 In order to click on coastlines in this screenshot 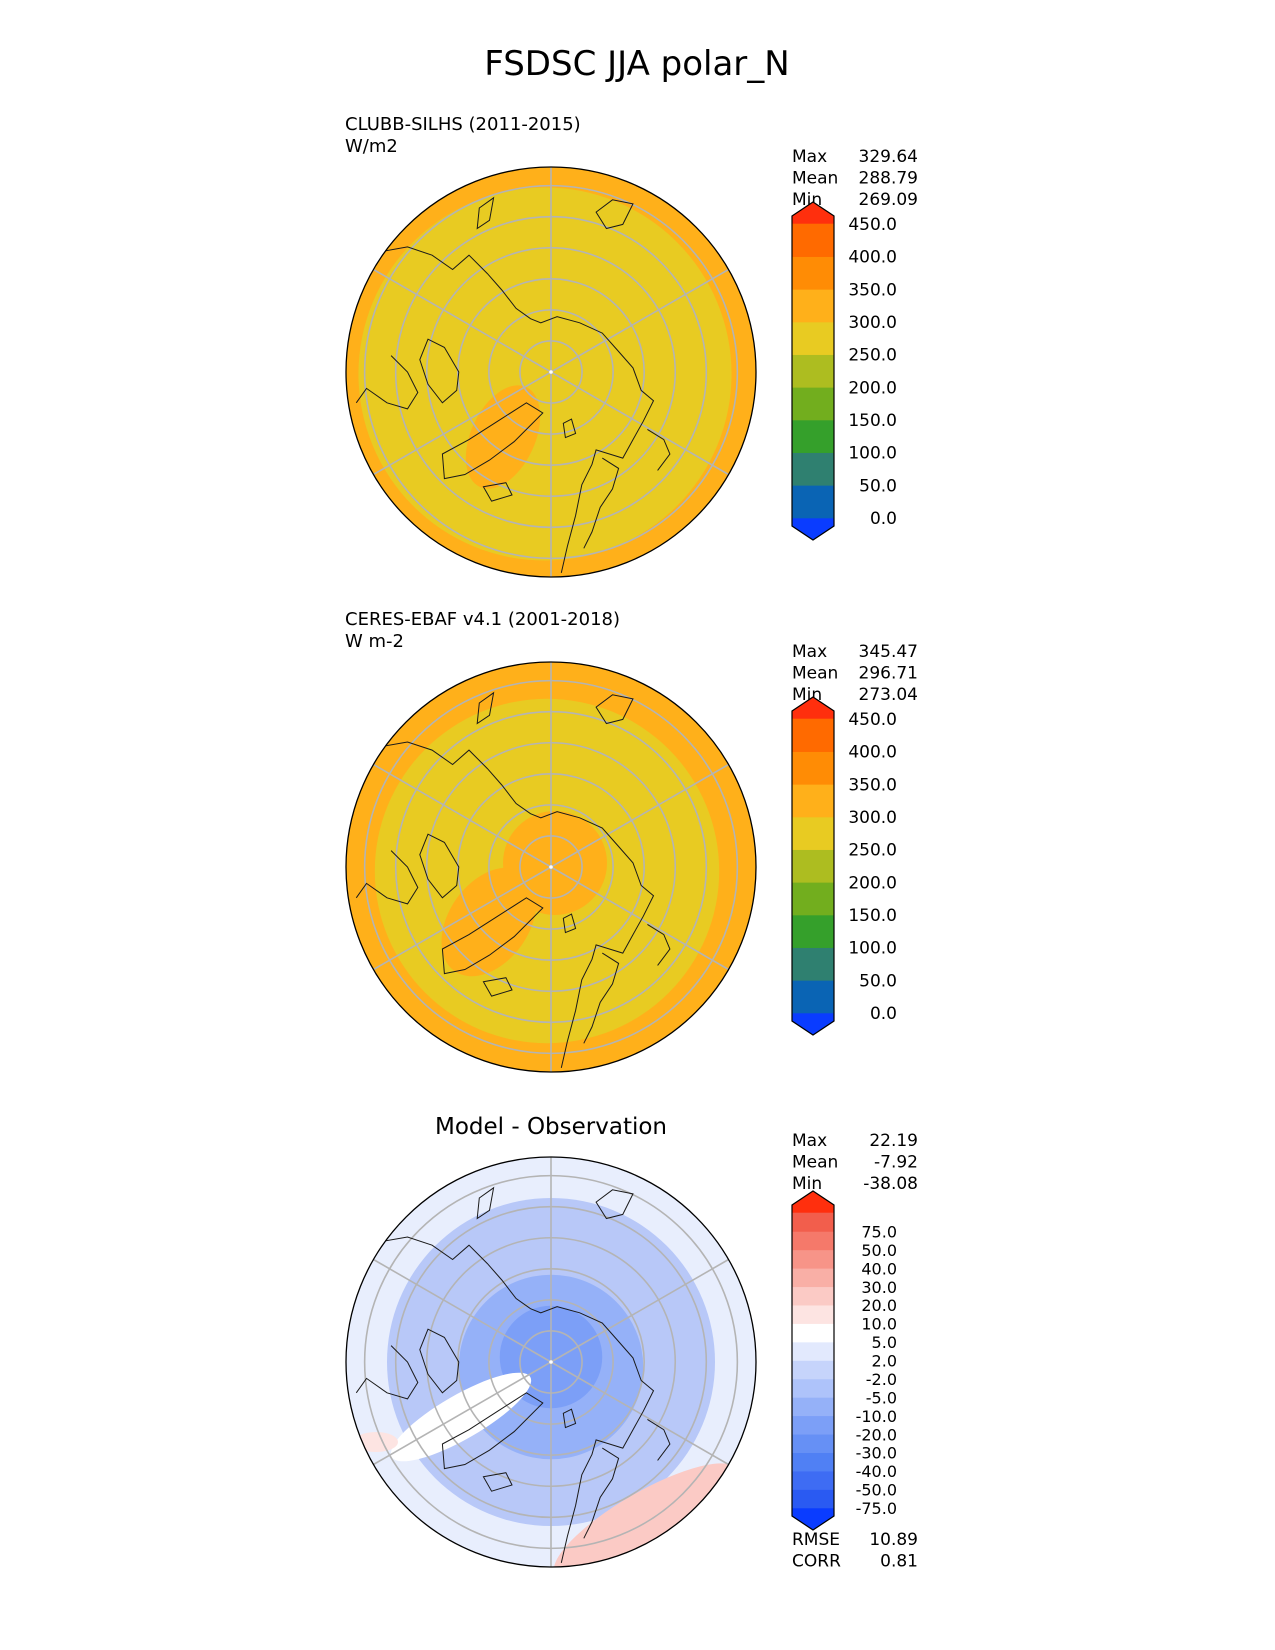, I will do `click(513, 1375)`.